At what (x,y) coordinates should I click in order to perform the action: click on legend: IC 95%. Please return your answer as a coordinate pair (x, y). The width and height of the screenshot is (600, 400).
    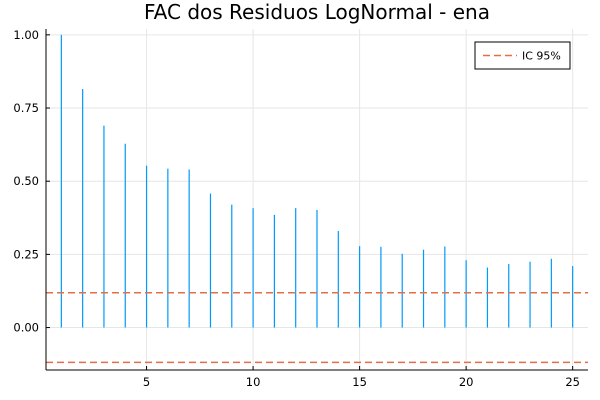
    Looking at the image, I should click on (522, 55).